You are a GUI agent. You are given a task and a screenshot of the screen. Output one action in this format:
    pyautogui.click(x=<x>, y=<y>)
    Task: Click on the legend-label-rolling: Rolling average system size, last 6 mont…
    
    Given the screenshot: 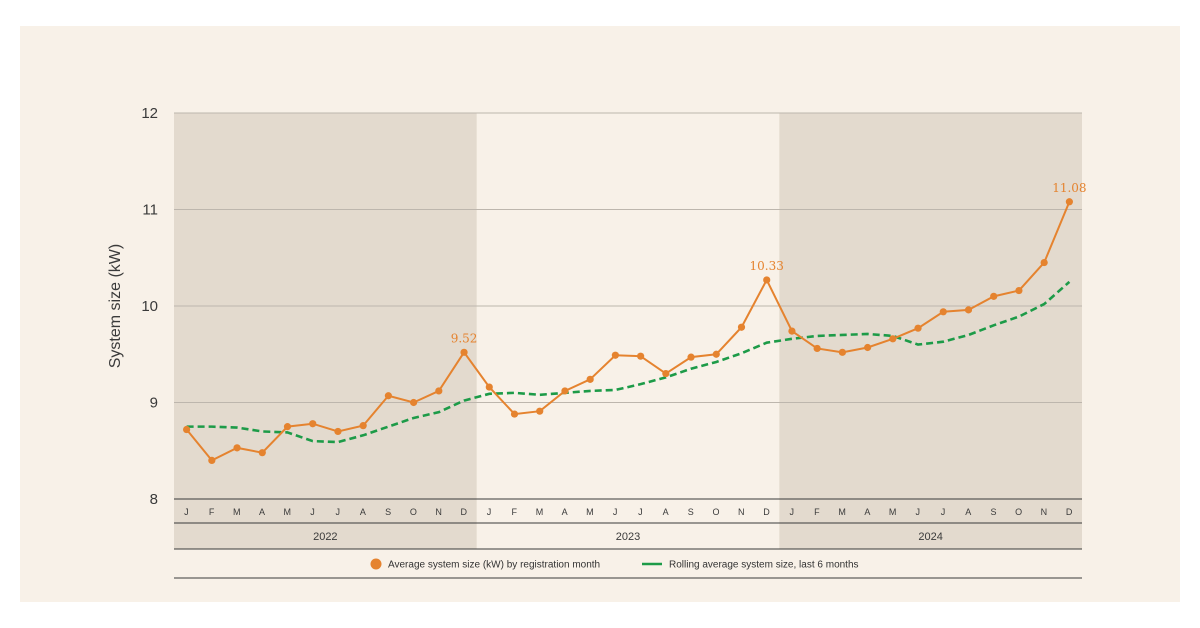 What is the action you would take?
    pyautogui.click(x=764, y=565)
    